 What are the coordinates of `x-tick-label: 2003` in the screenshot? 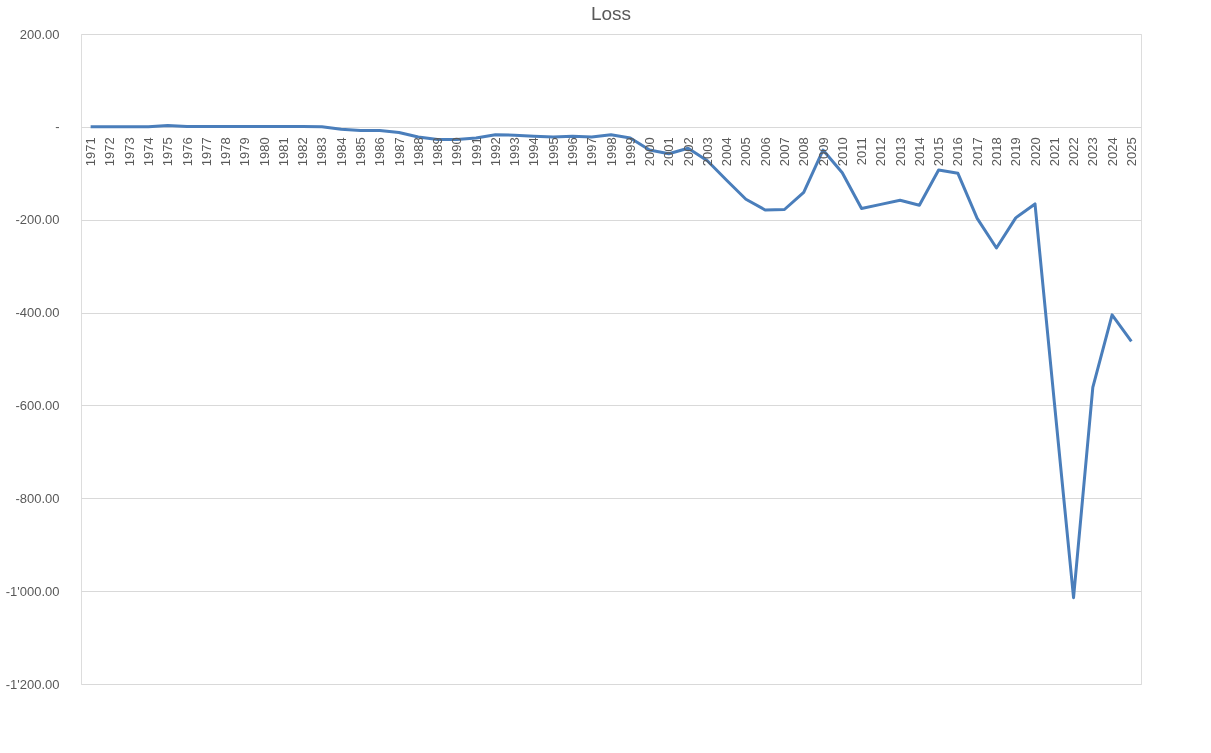 It's located at (707, 152).